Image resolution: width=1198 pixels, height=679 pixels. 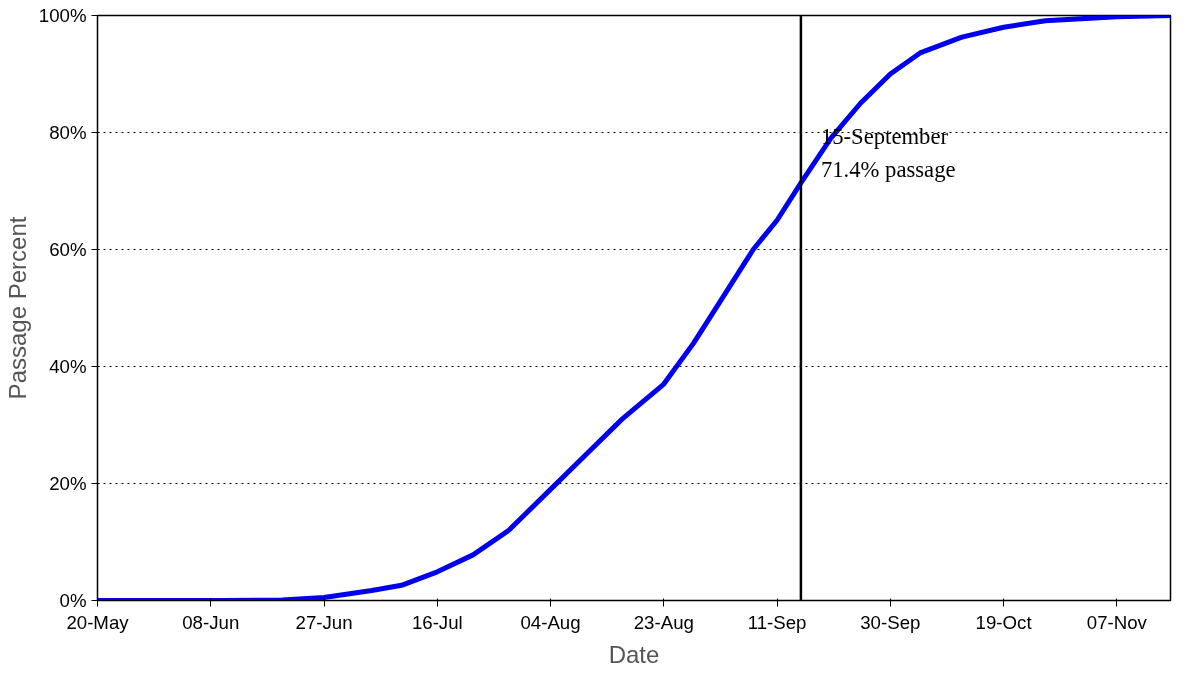 What do you see at coordinates (17, 308) in the screenshot?
I see `y-axis-title: Passage Percent` at bounding box center [17, 308].